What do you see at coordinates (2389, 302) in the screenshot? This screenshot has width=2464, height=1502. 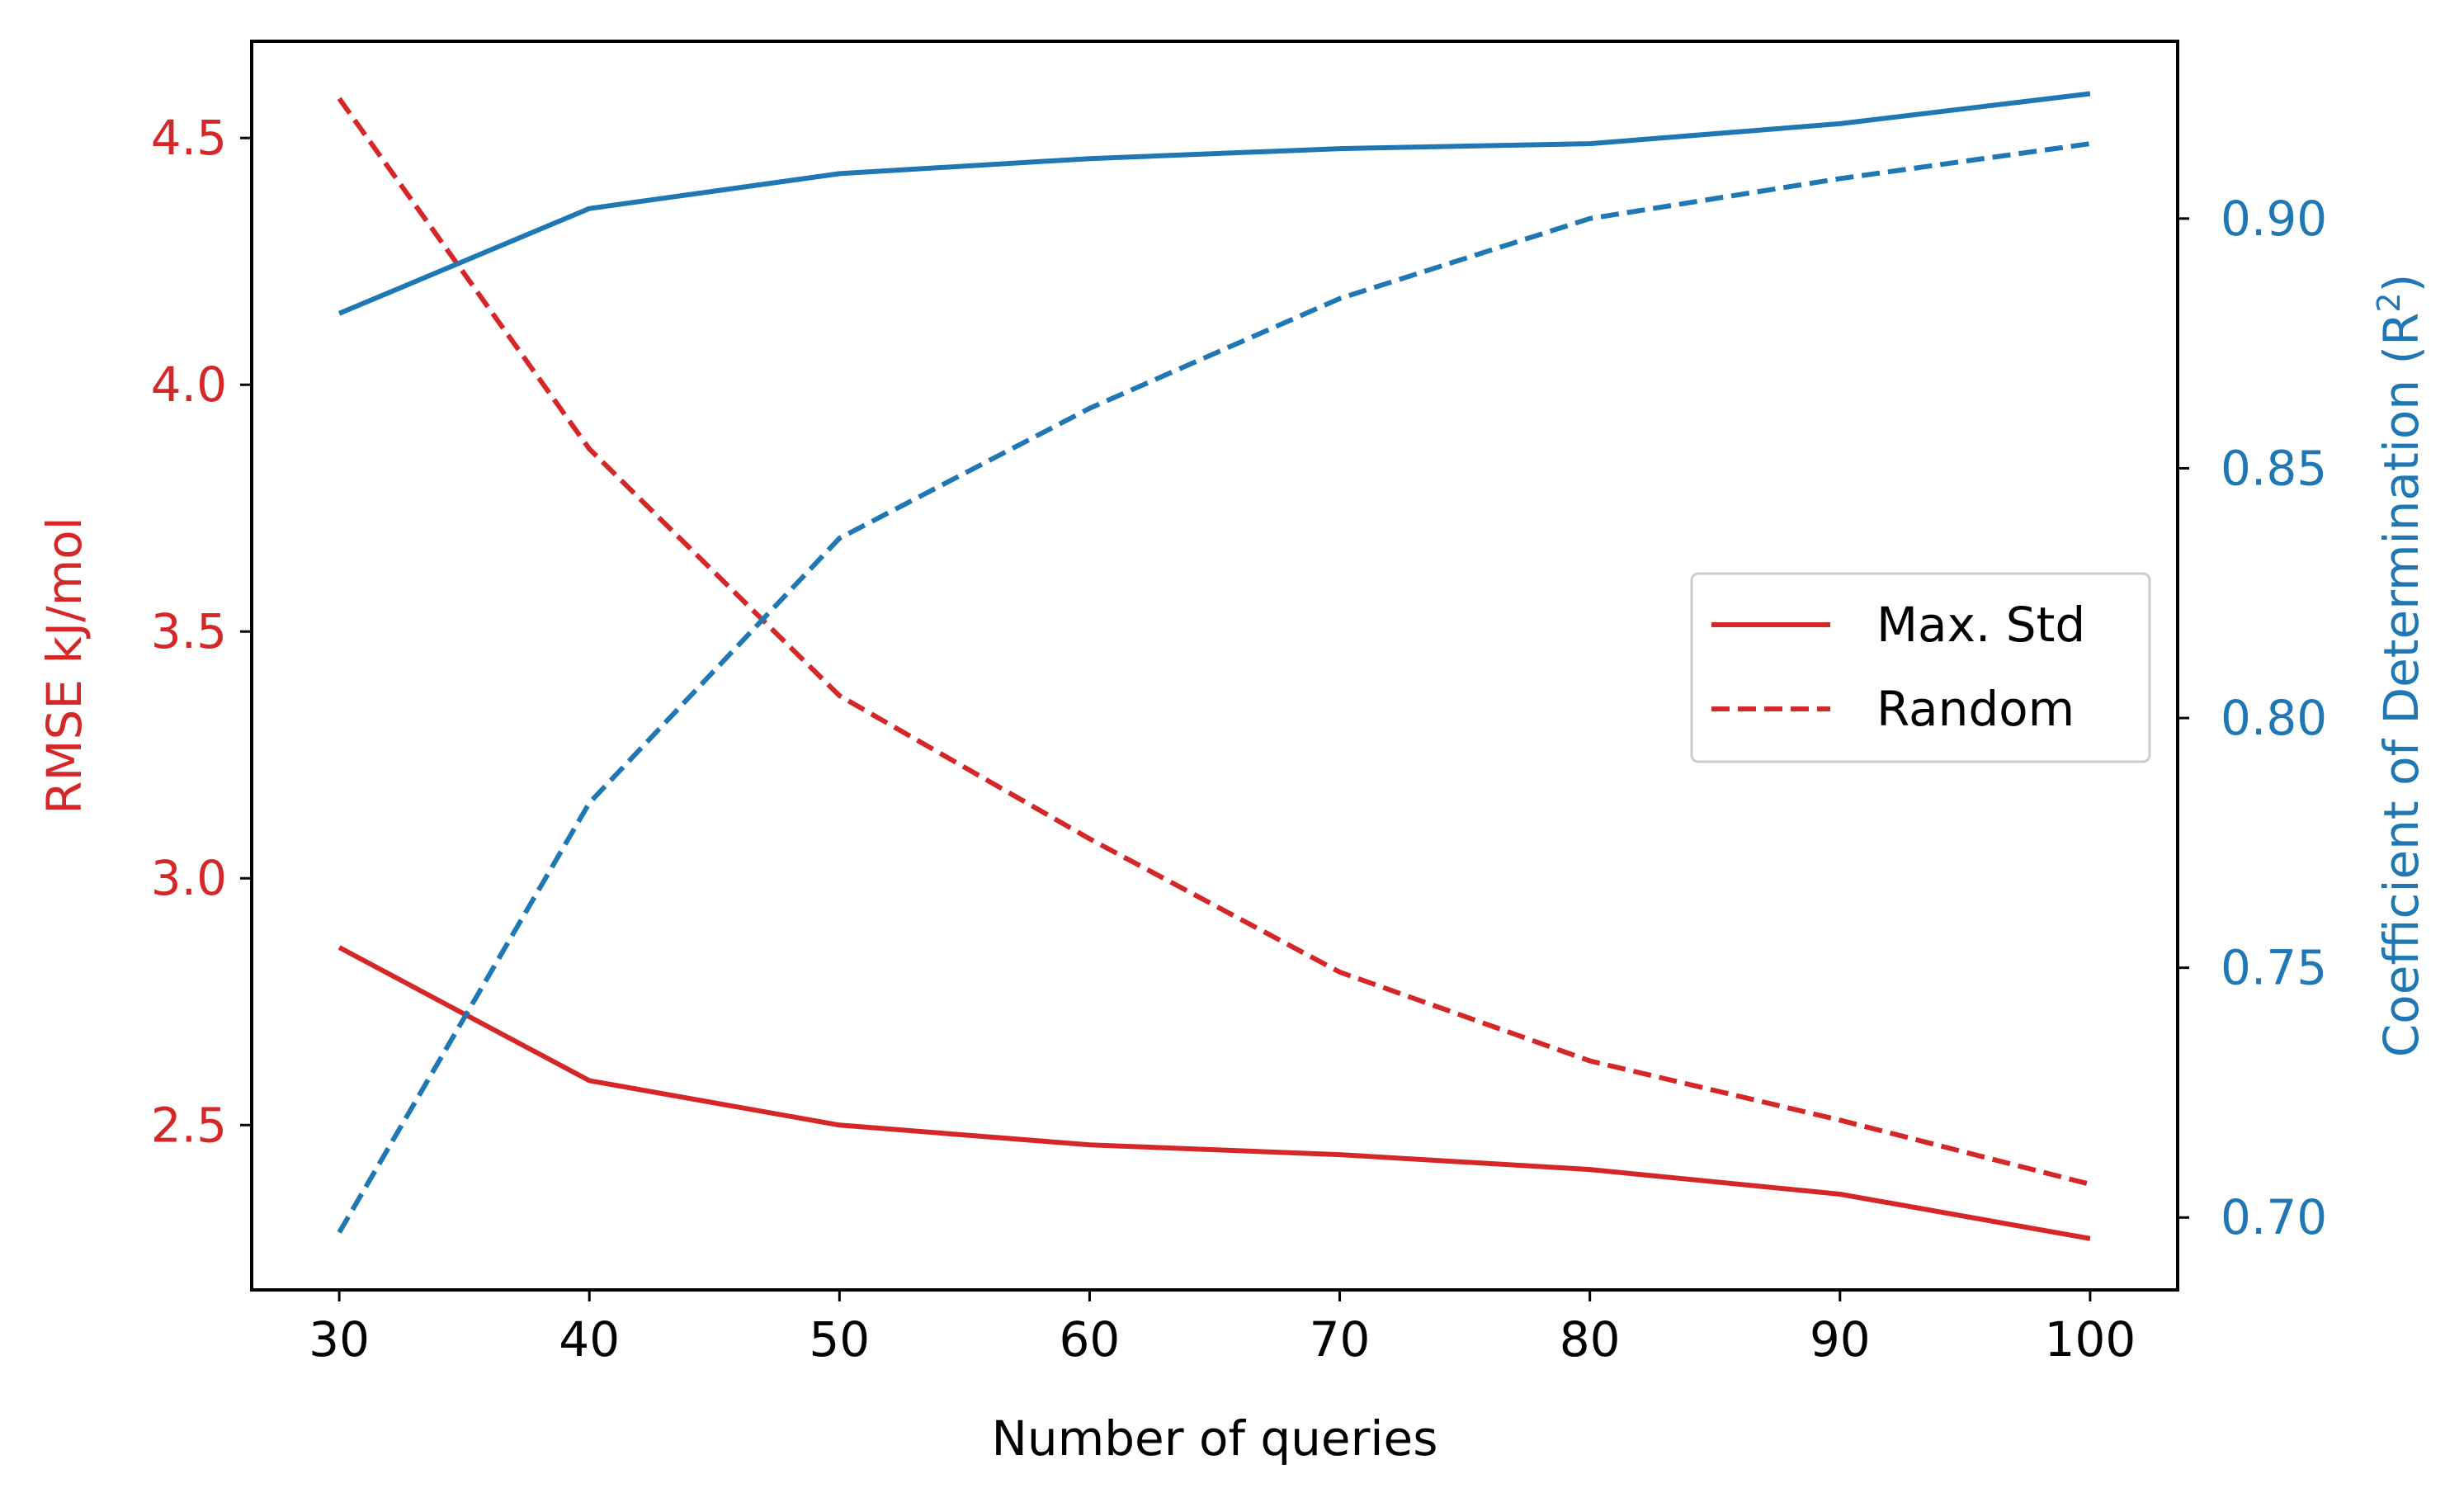 I see `y-axis-right-title-superscript: 2` at bounding box center [2389, 302].